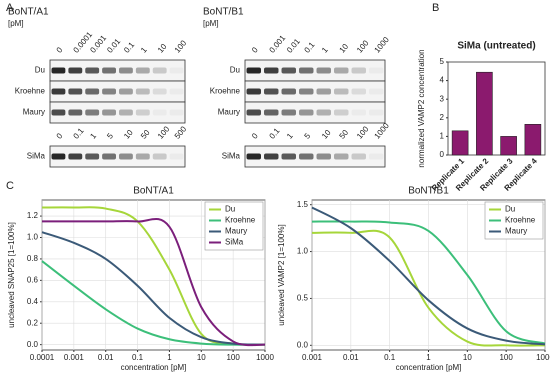 This screenshot has width=550, height=381. What do you see at coordinates (223, 12) in the screenshot?
I see `blot-title: BoNT/B1` at bounding box center [223, 12].